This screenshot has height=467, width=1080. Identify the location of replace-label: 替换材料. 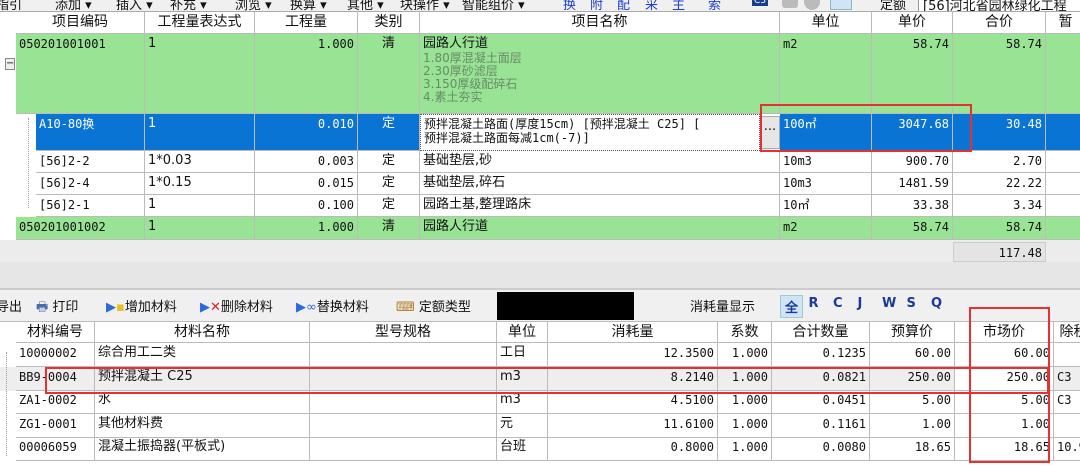
(342, 307).